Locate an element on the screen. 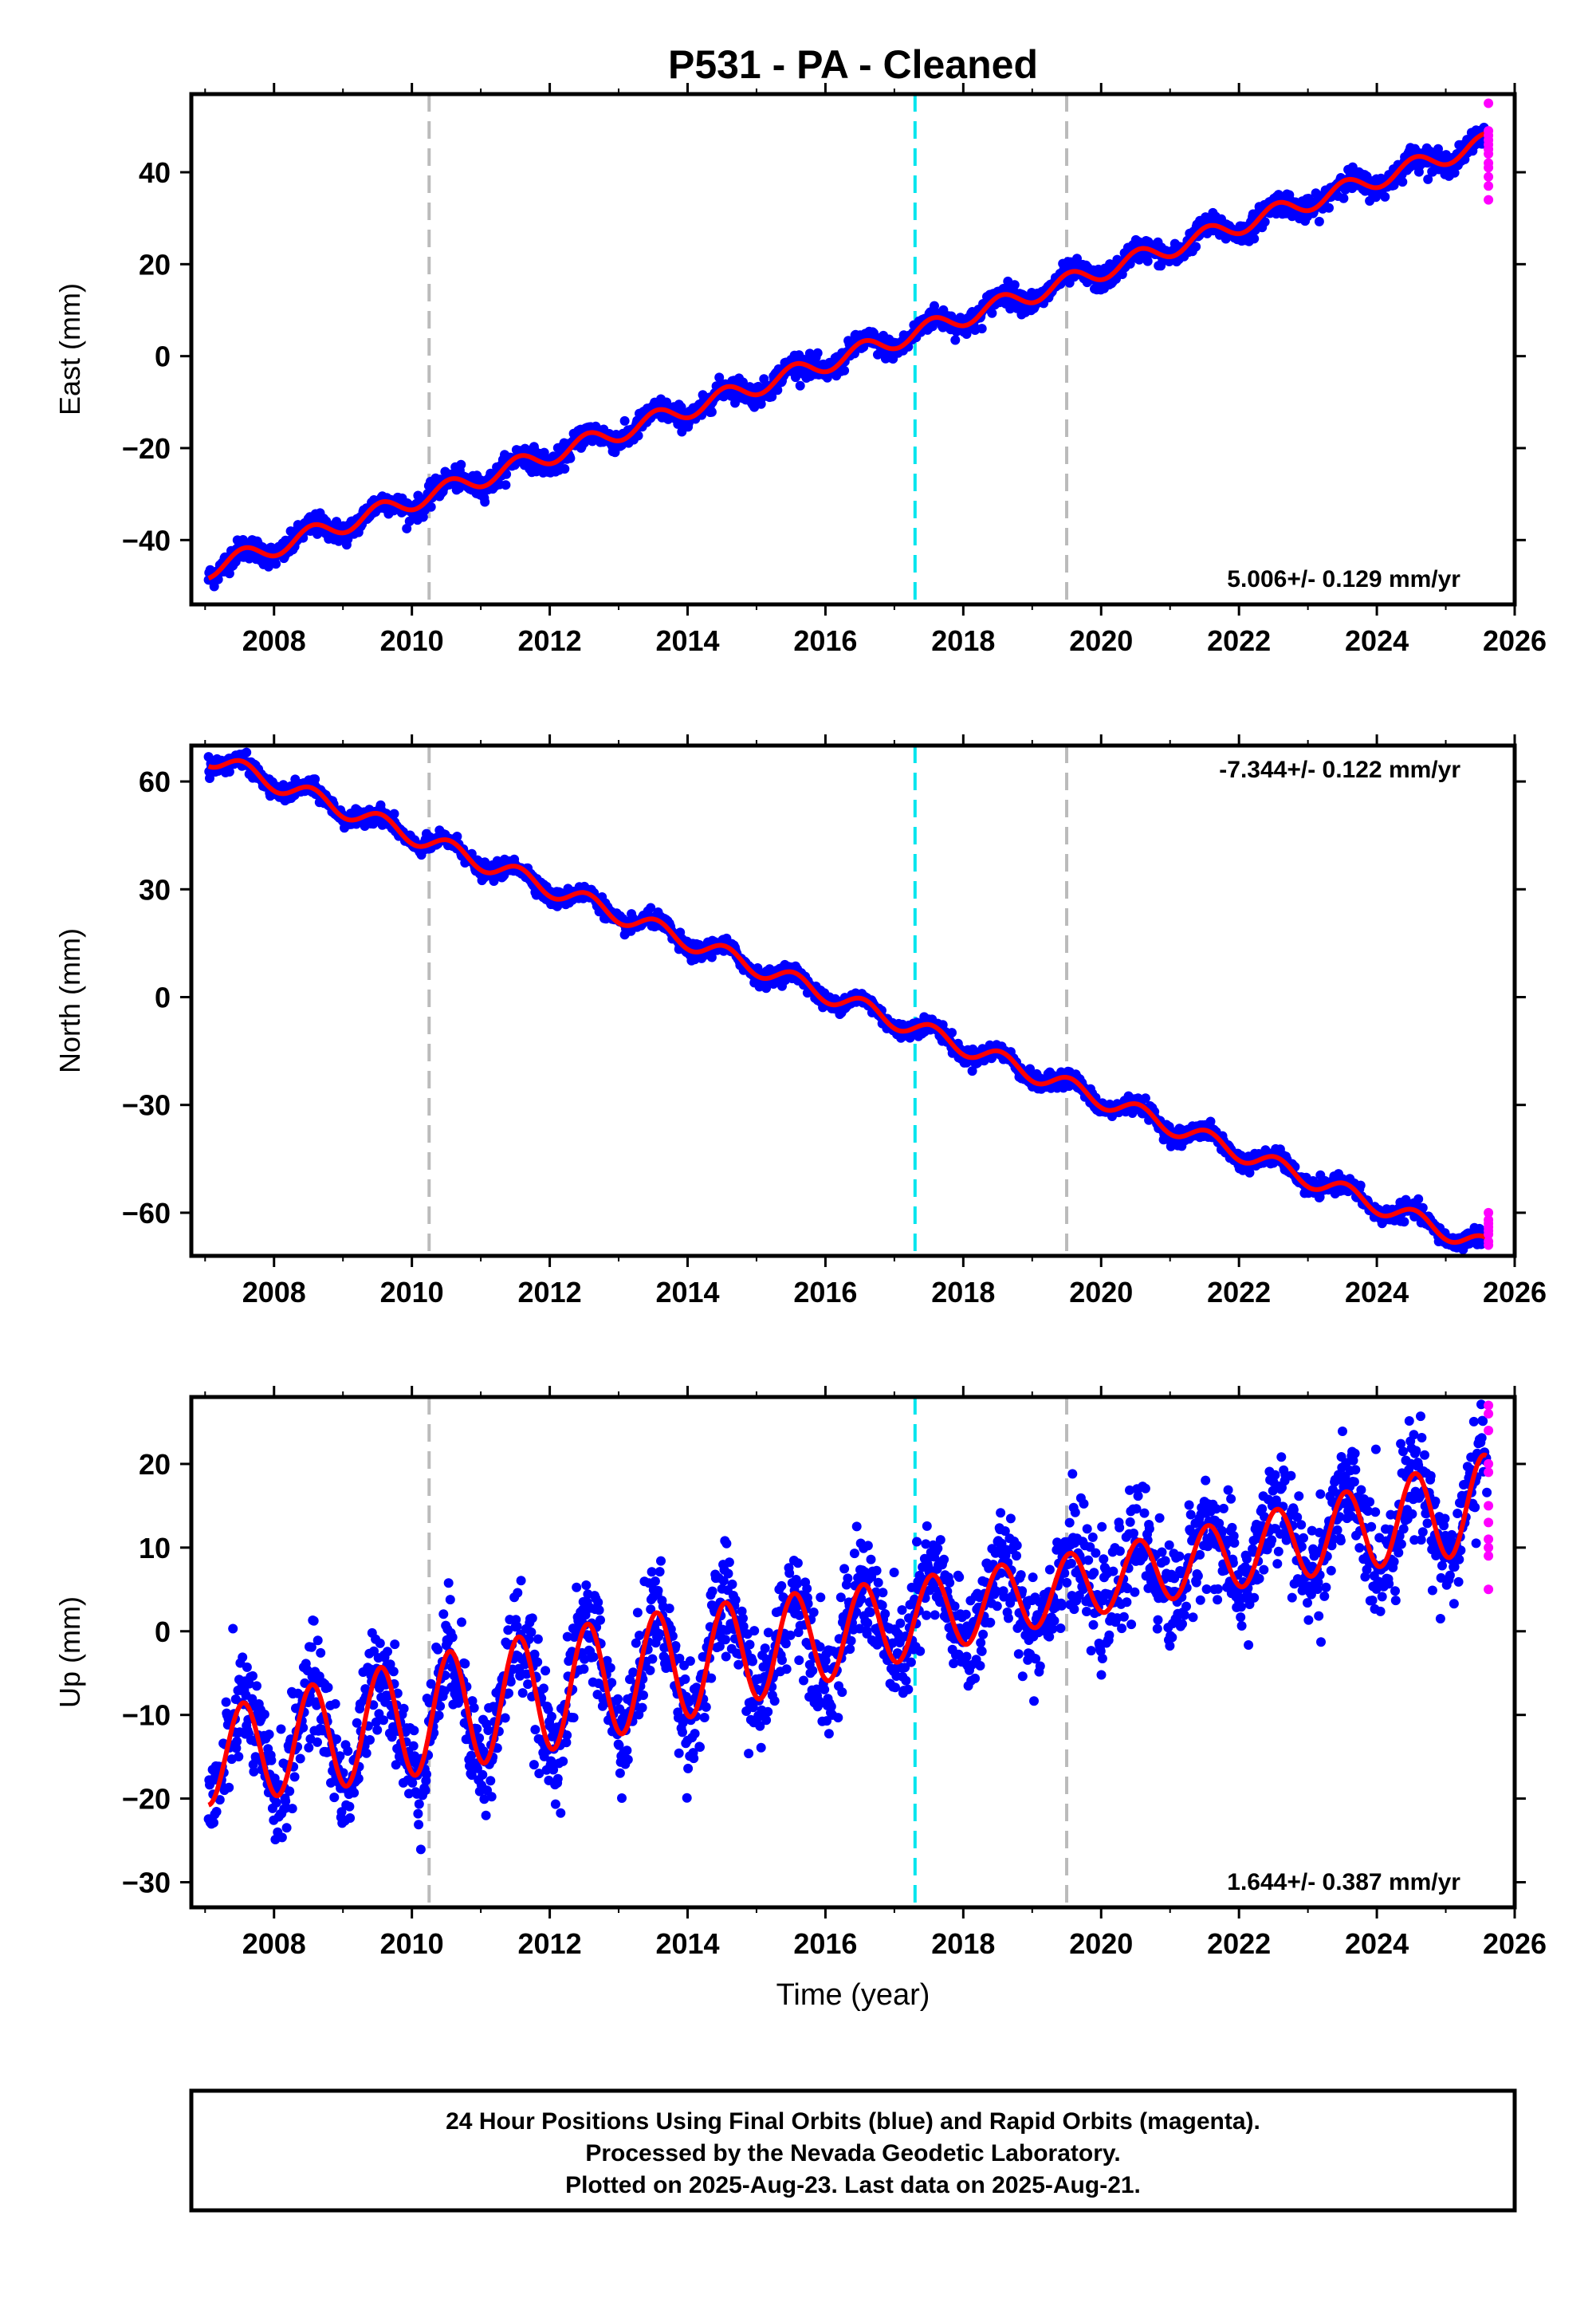 The width and height of the screenshot is (1596, 2314). east-y-tick-label: −20 is located at coordinates (146, 449).